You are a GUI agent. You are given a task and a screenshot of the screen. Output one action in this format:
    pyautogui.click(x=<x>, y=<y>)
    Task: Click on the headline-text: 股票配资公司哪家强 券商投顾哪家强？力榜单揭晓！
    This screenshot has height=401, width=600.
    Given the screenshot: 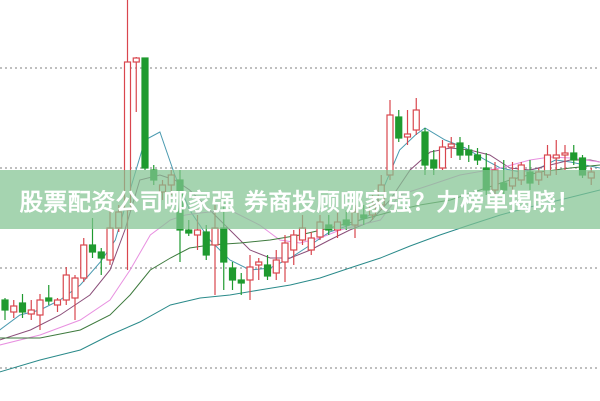 What is the action you would take?
    pyautogui.click(x=300, y=201)
    